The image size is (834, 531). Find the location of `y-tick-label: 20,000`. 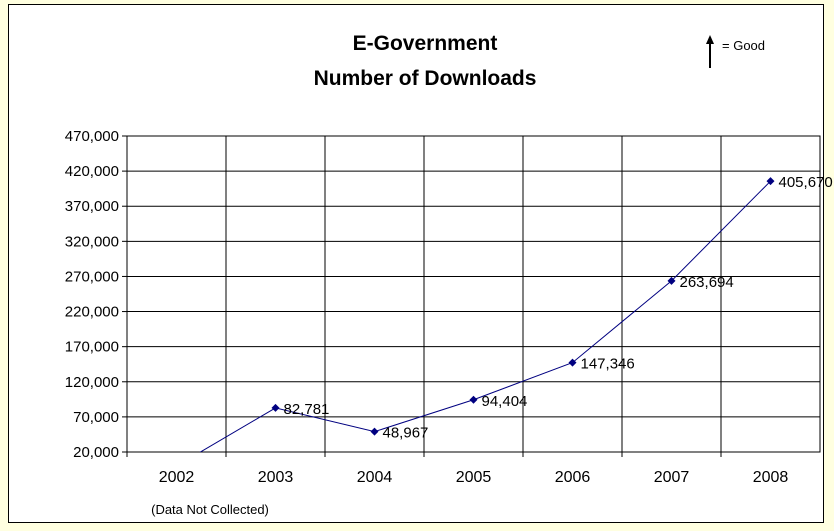

y-tick-label: 20,000 is located at coordinates (96, 452).